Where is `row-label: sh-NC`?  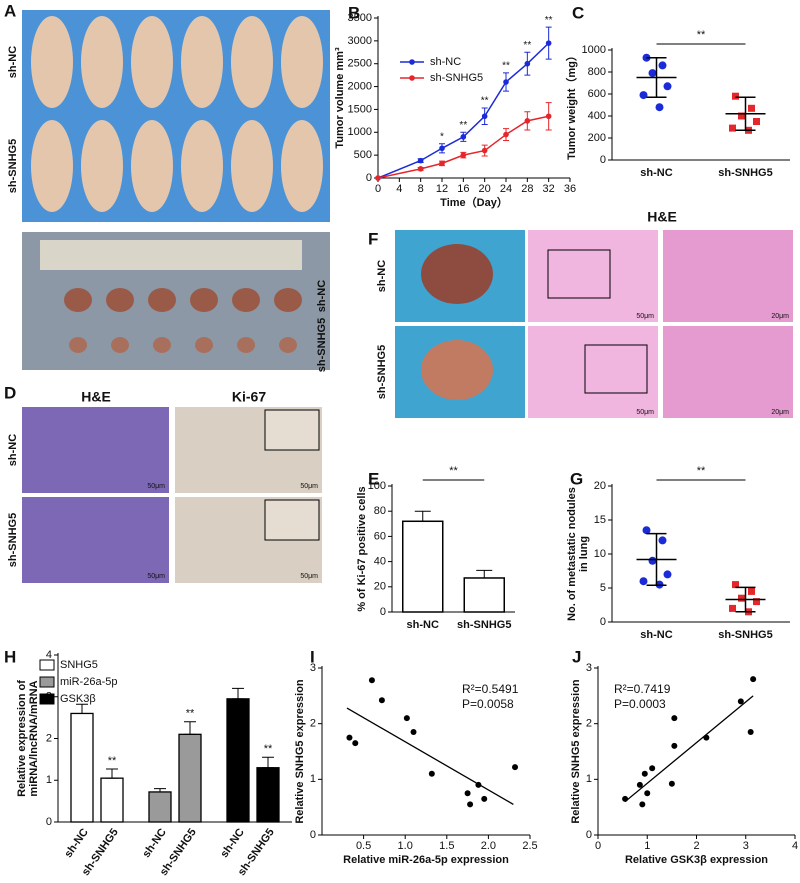
row-label: sh-NC is located at coordinates (13, 62).